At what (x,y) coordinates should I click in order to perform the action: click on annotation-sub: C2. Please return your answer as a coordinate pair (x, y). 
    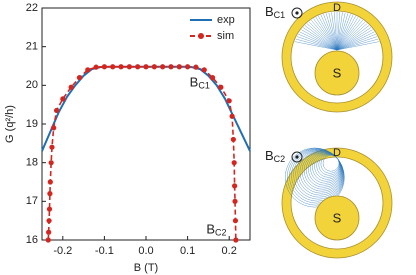
    Looking at the image, I should click on (221, 233).